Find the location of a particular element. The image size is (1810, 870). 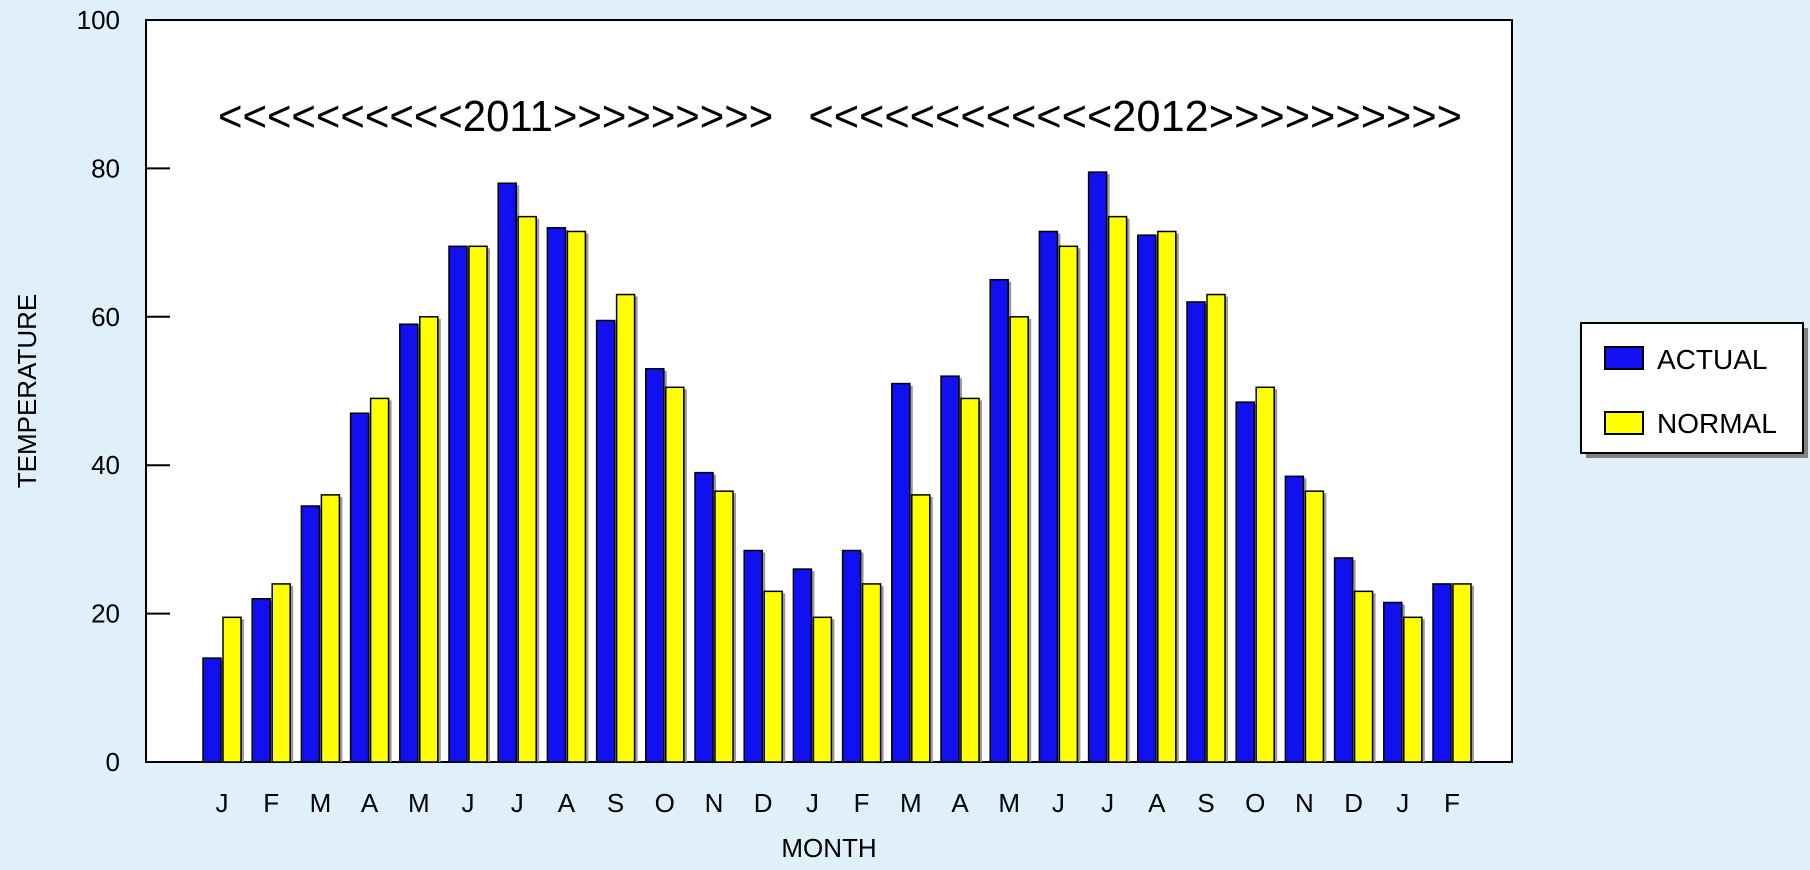

y-axis: 0 20 40 60 80 100 is located at coordinates (123, 391).